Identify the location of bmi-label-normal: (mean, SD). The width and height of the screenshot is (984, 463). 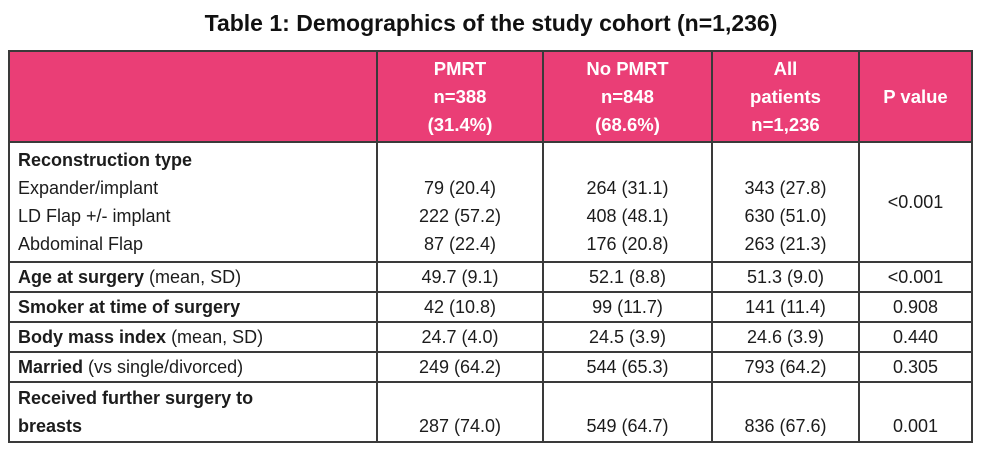
(215, 337).